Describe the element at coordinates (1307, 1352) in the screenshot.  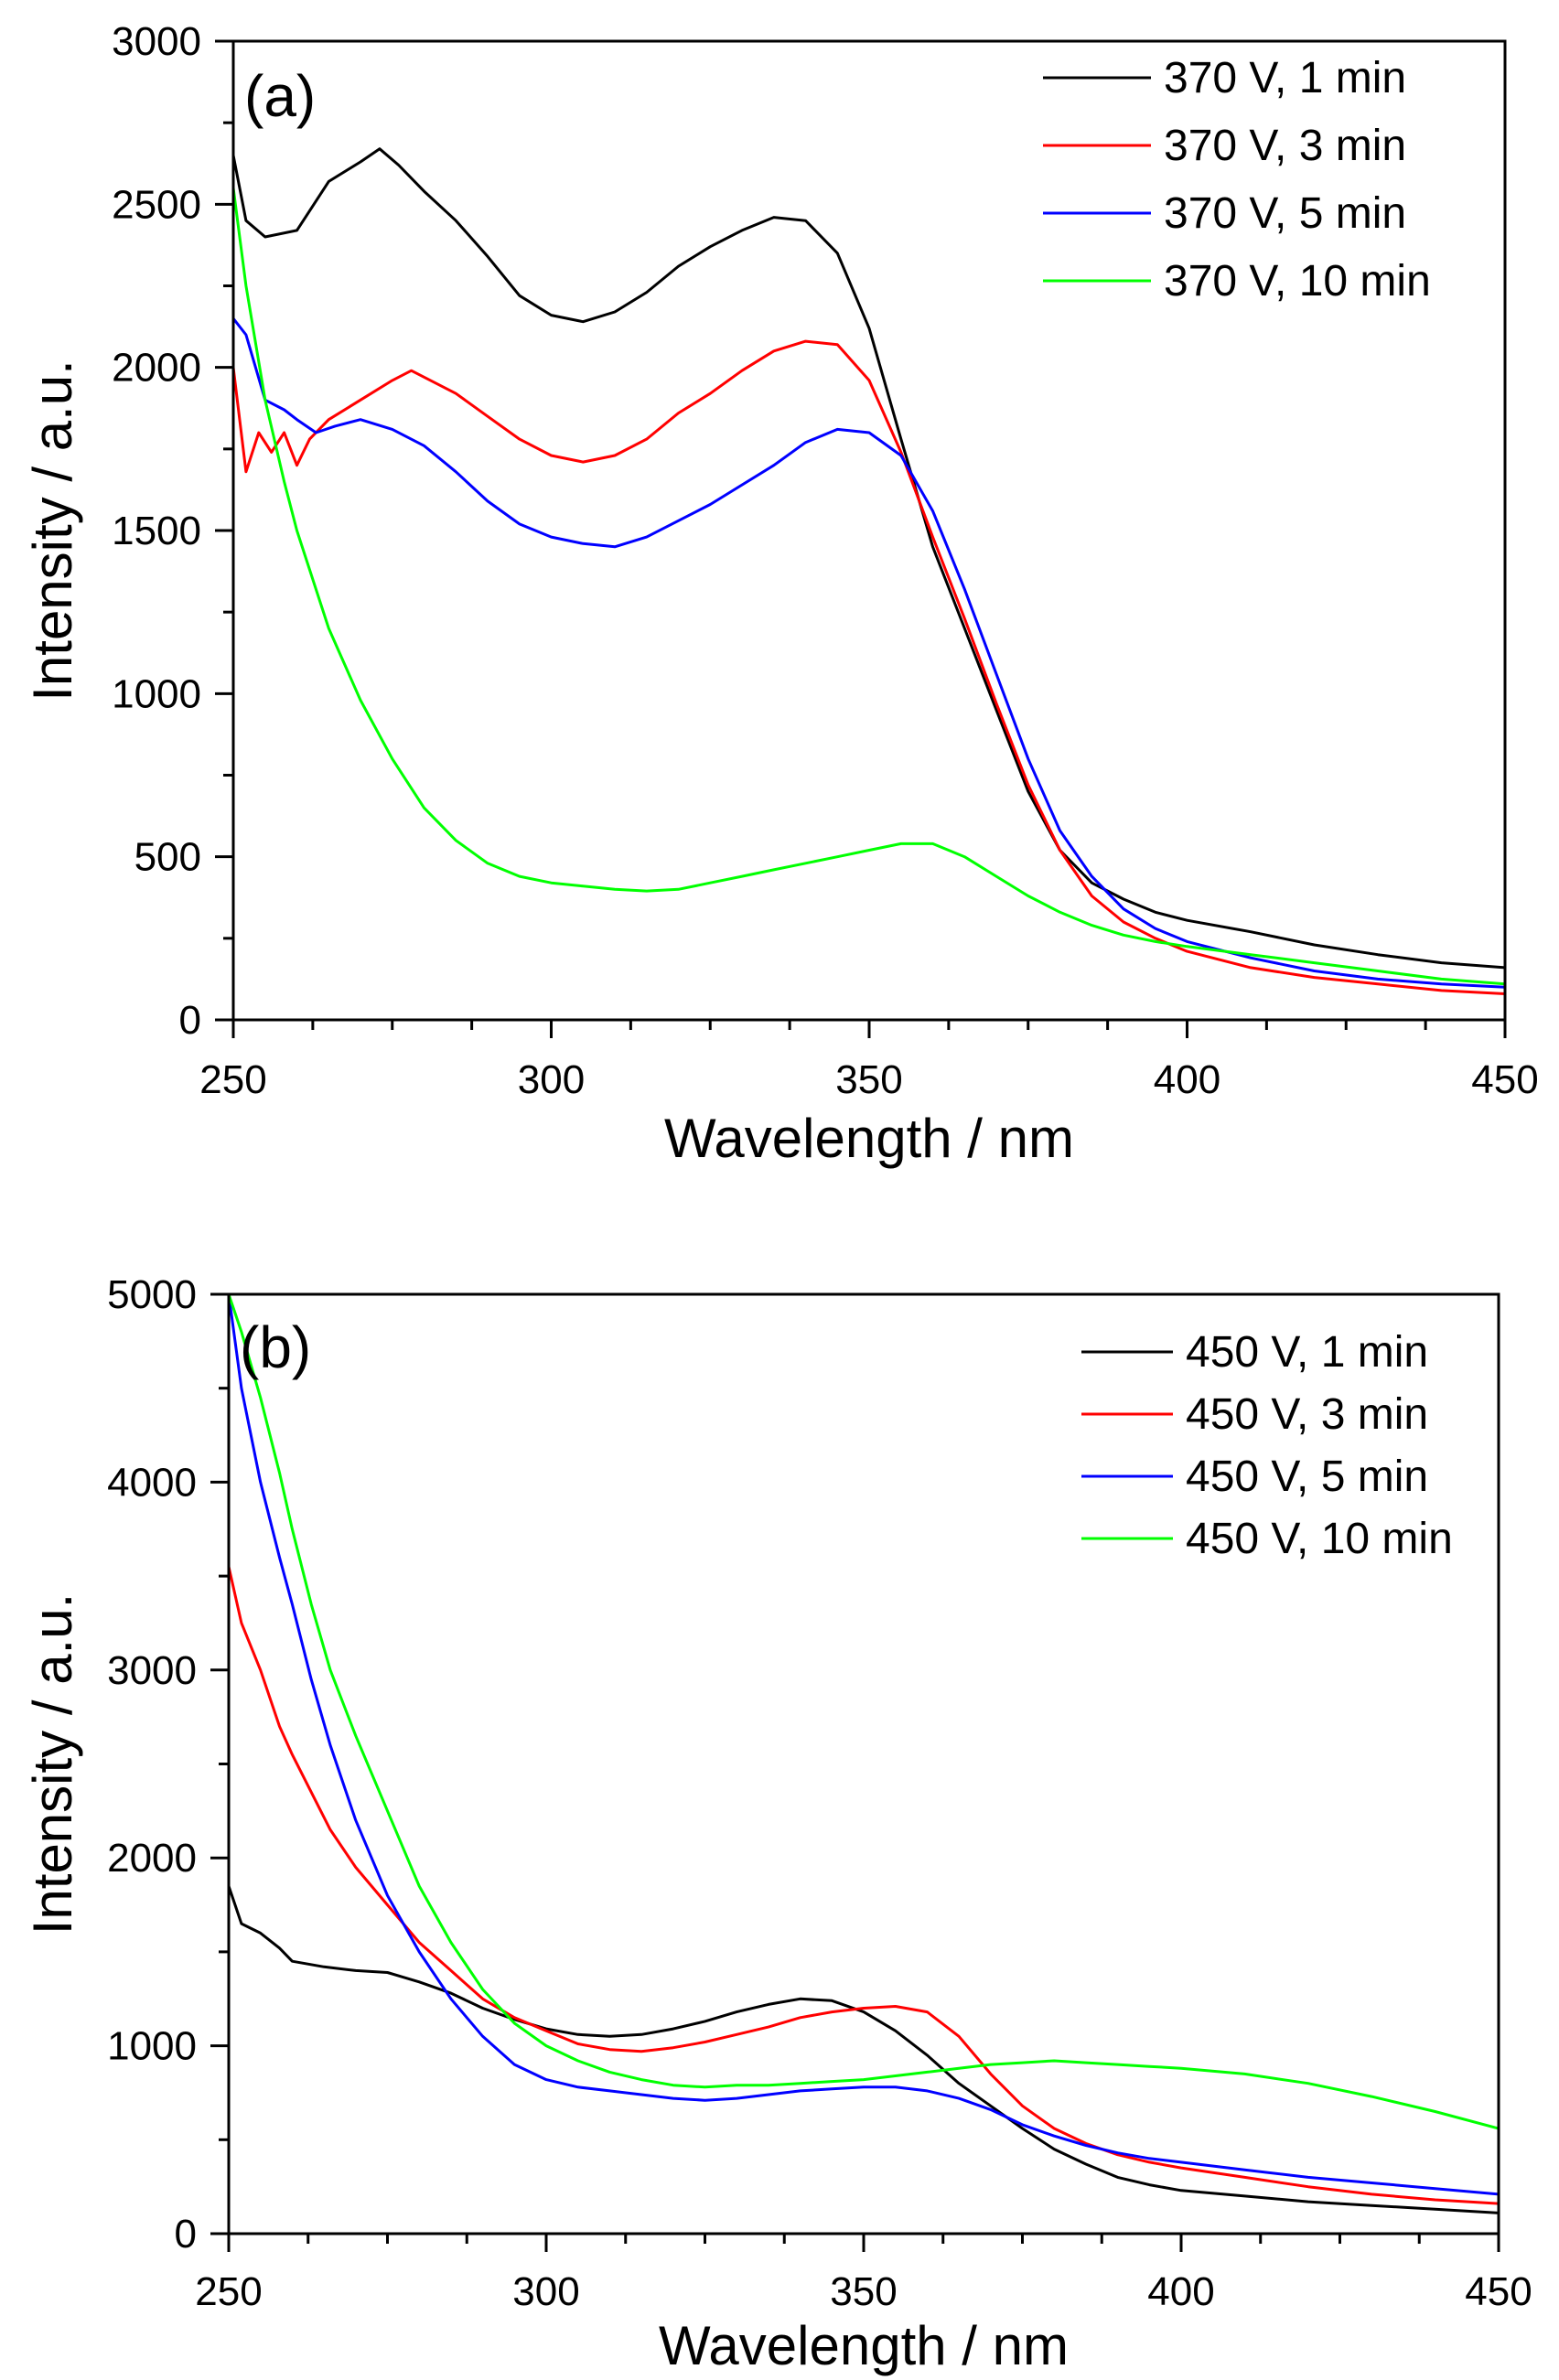
I see `legend-label: 450 V, 1 min` at that location.